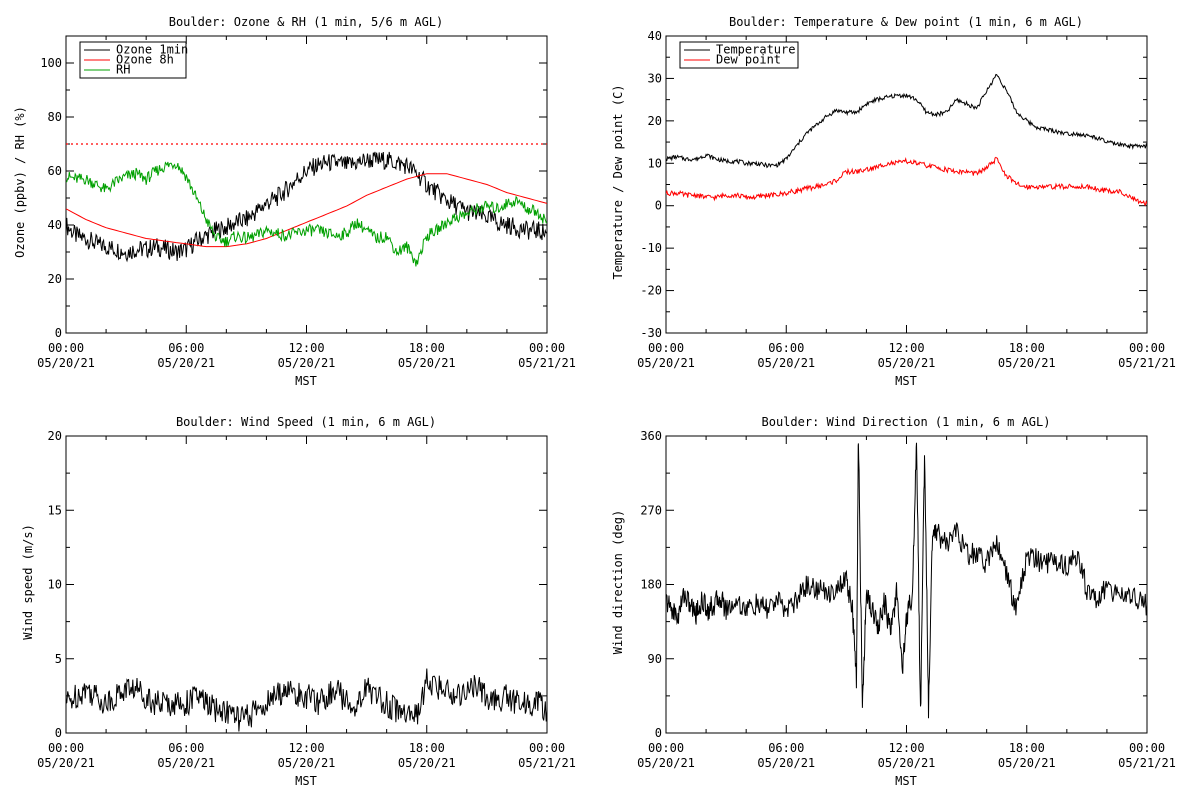 Image resolution: width=1200 pixels, height=800 pixels. What do you see at coordinates (651, 333) in the screenshot?
I see `y-tick-label: -30` at bounding box center [651, 333].